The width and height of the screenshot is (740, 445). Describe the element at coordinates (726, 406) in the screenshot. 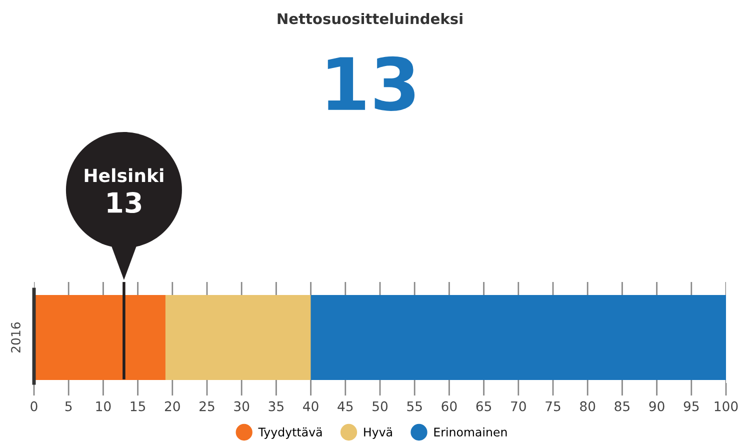

I see `x-tick-label: 100` at that location.